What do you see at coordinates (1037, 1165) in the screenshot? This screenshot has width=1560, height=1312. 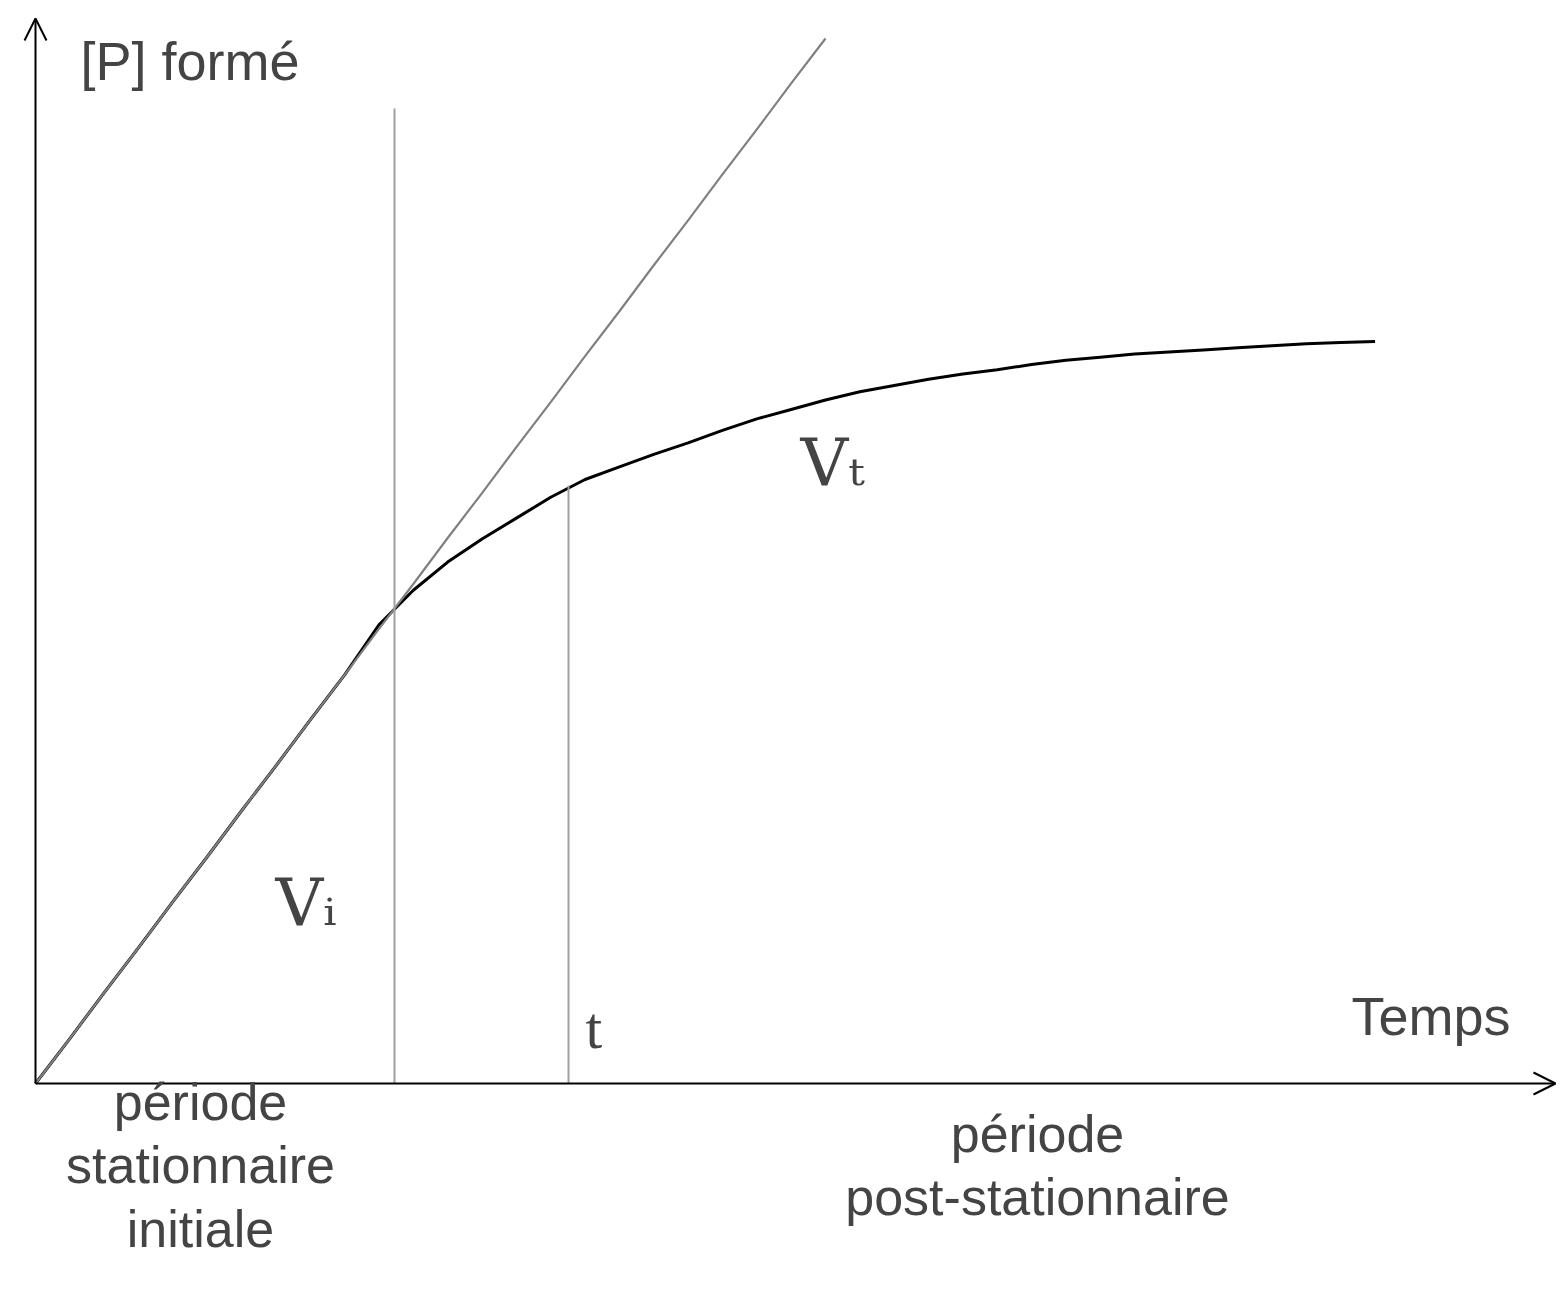 I see `text: période post-stationnaire` at bounding box center [1037, 1165].